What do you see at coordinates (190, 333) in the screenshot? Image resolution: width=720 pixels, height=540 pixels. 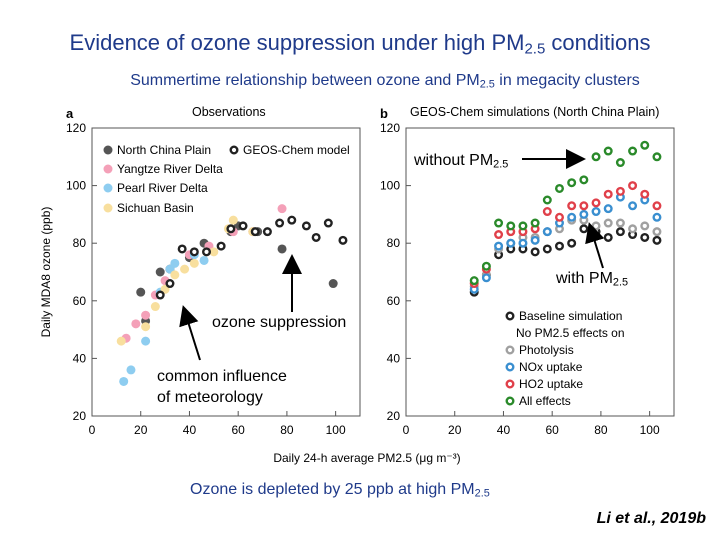 I see `meteorology-arrow` at bounding box center [190, 333].